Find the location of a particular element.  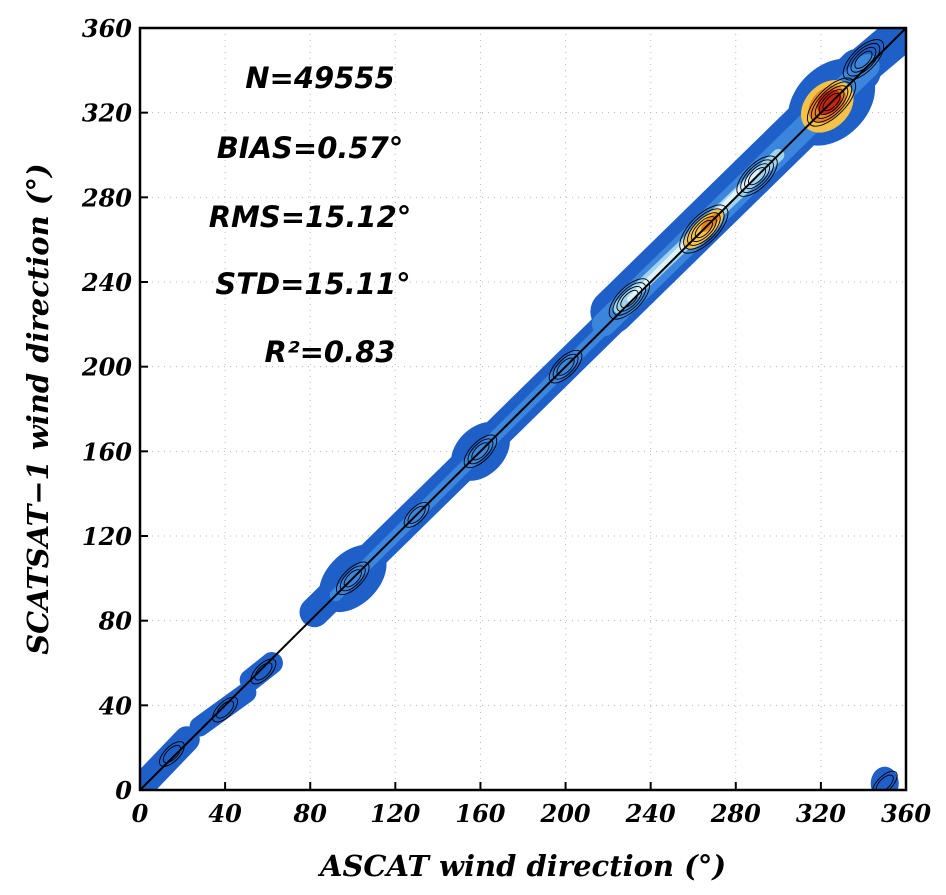

x-tick-label: 280 is located at coordinates (735, 813).